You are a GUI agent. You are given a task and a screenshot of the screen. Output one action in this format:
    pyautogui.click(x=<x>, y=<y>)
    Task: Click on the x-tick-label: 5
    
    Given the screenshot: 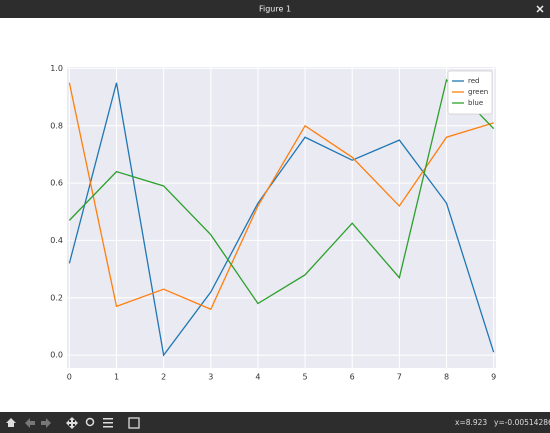 What is the action you would take?
    pyautogui.click(x=305, y=377)
    